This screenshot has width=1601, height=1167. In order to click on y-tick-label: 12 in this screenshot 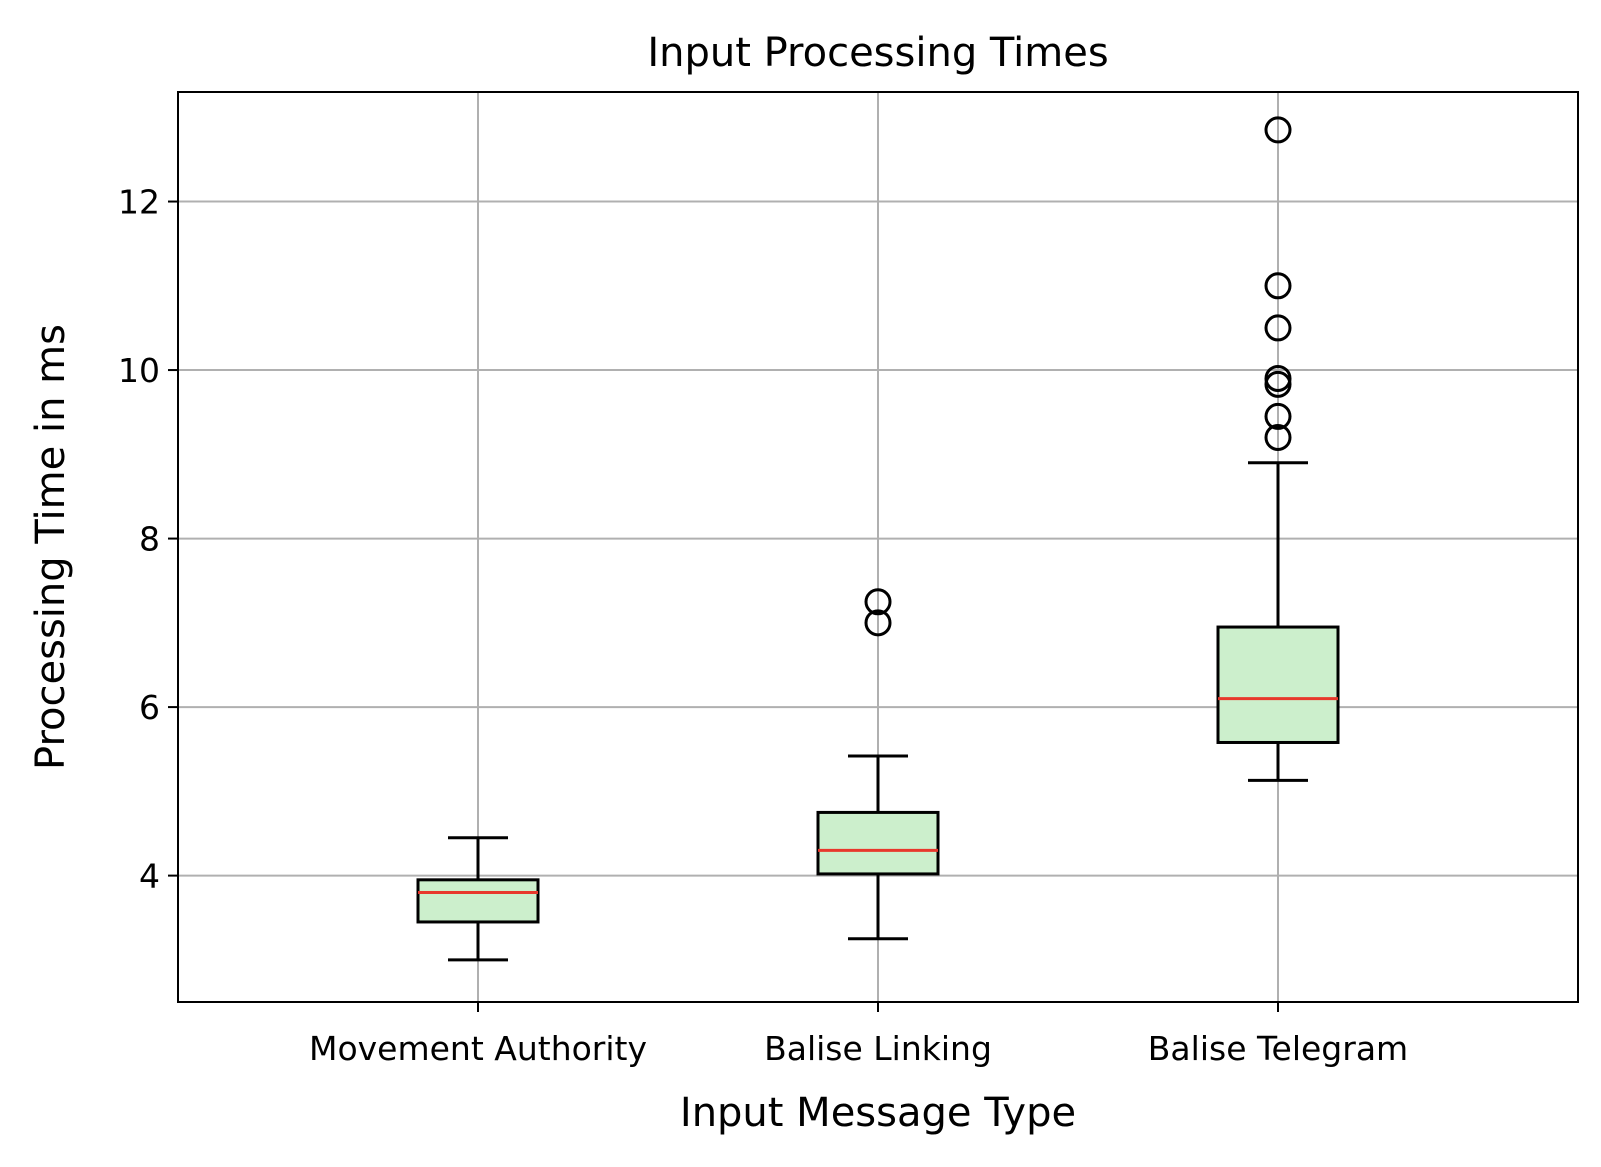, I will do `click(139, 202)`.